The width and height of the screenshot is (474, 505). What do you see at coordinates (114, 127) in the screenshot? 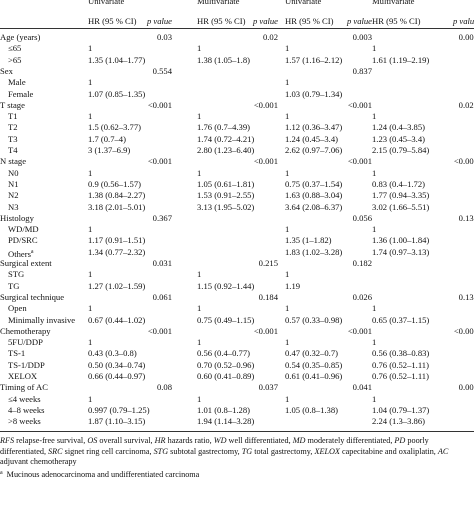
I see `hr-value: 1.5 (0.62–3.77)` at bounding box center [114, 127].